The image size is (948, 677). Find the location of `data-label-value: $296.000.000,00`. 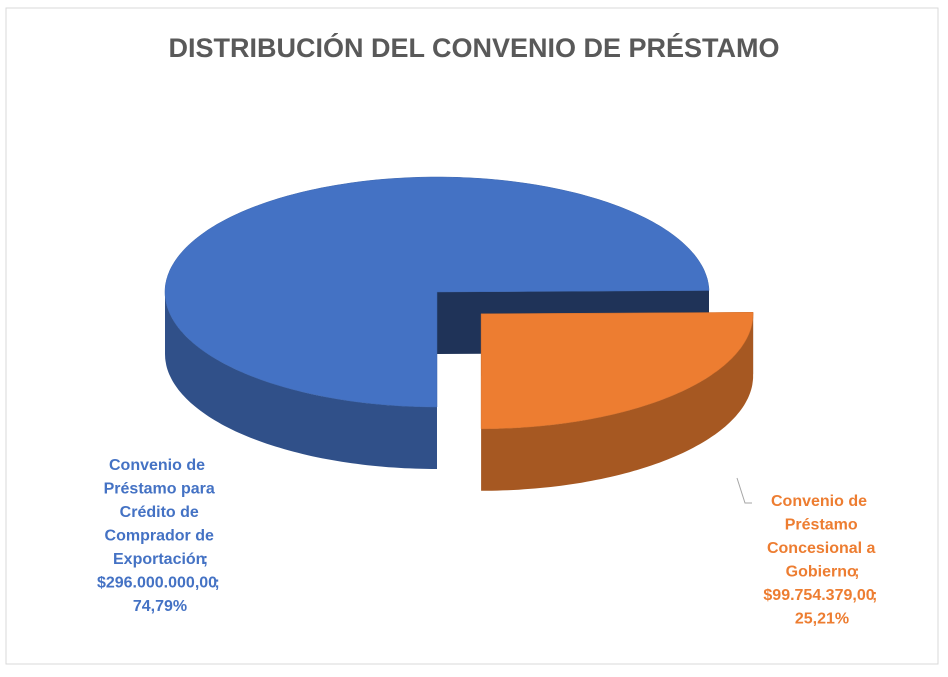

data-label-value: $296.000.000,00 is located at coordinates (157, 583).